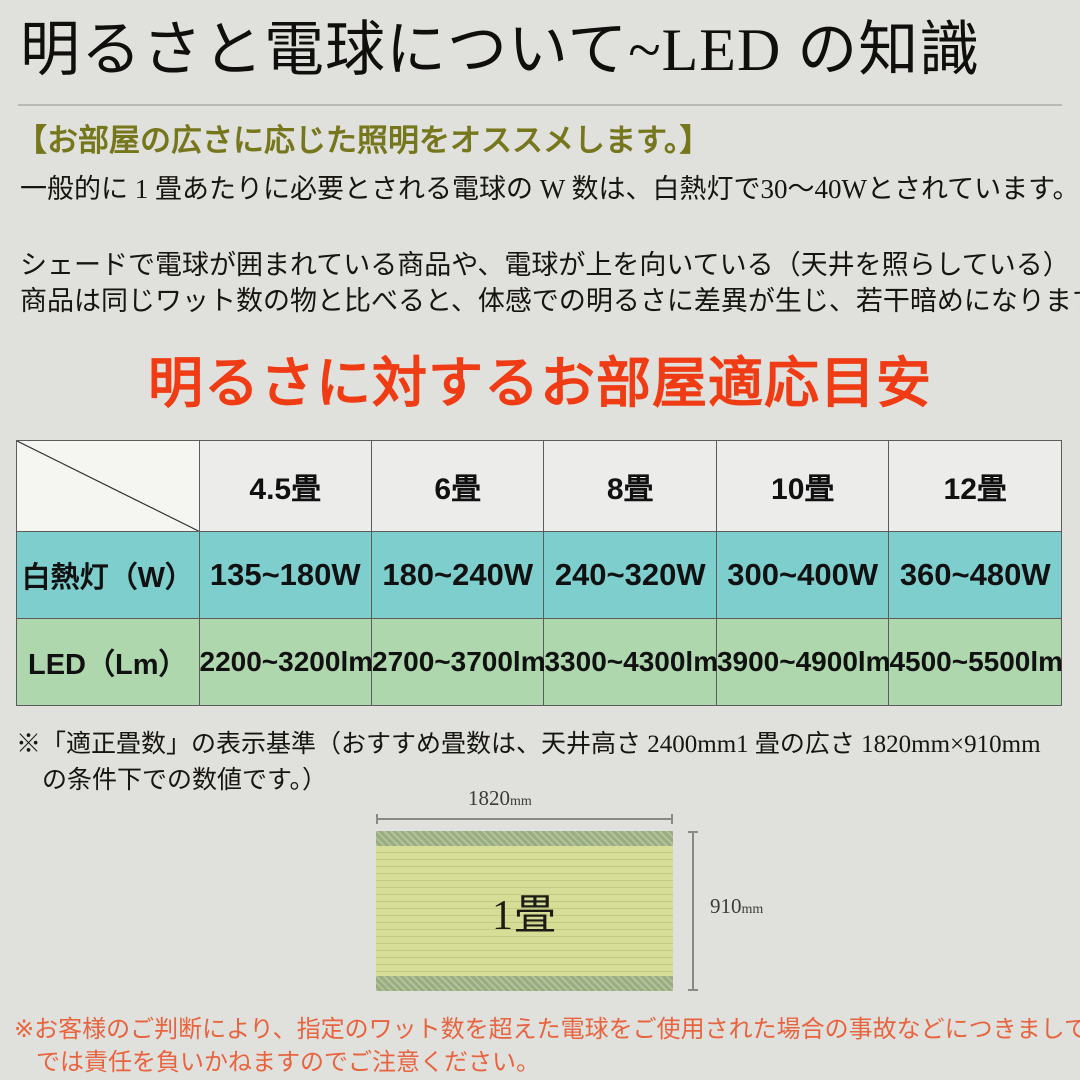 The width and height of the screenshot is (1080, 1080). What do you see at coordinates (185, 780) in the screenshot?
I see `footnote-line-2: の条件下での数値です。）` at bounding box center [185, 780].